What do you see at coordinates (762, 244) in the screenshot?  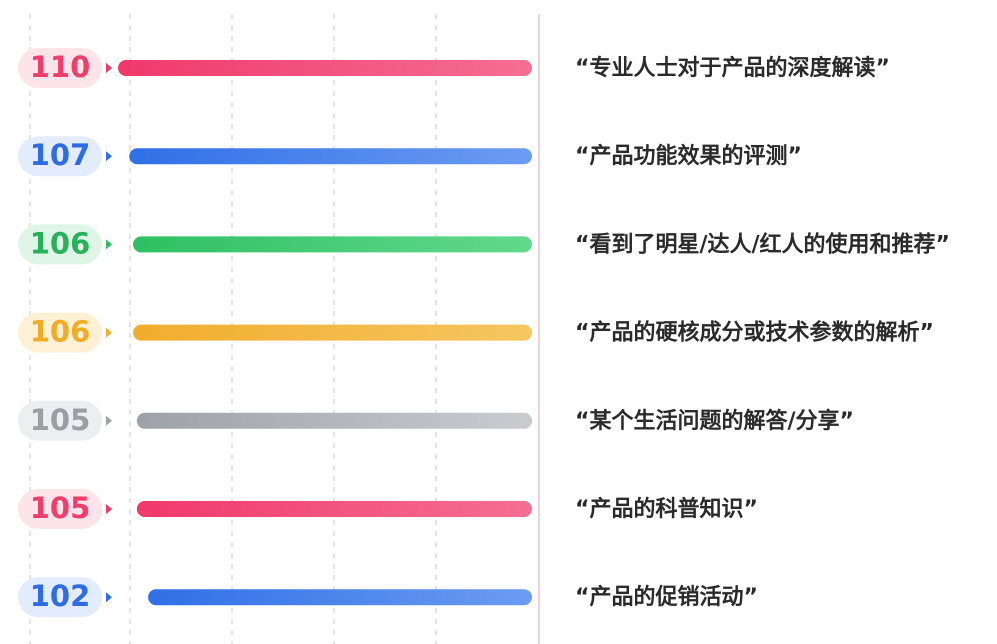 I see `category-label: “看到了明星/达人/红人的使用和推荐”` at bounding box center [762, 244].